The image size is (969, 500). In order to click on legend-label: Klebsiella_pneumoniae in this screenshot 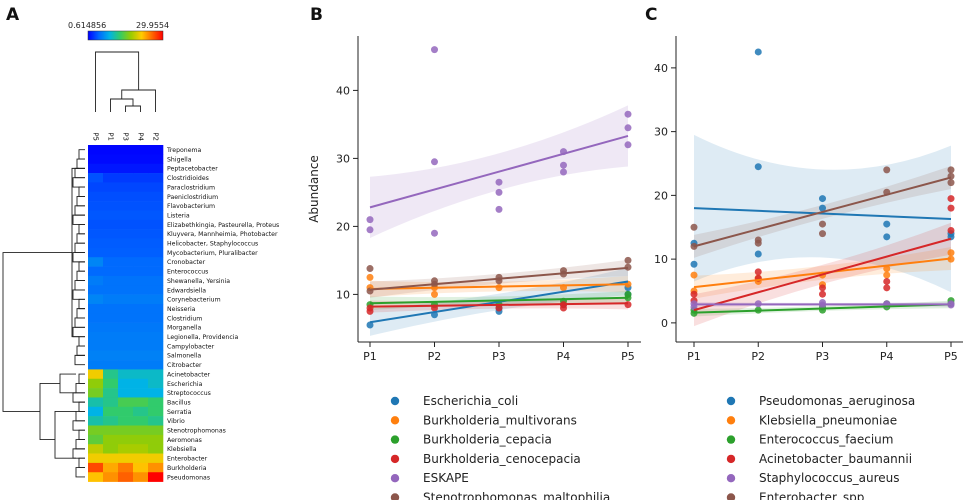, I will do `click(828, 420)`.